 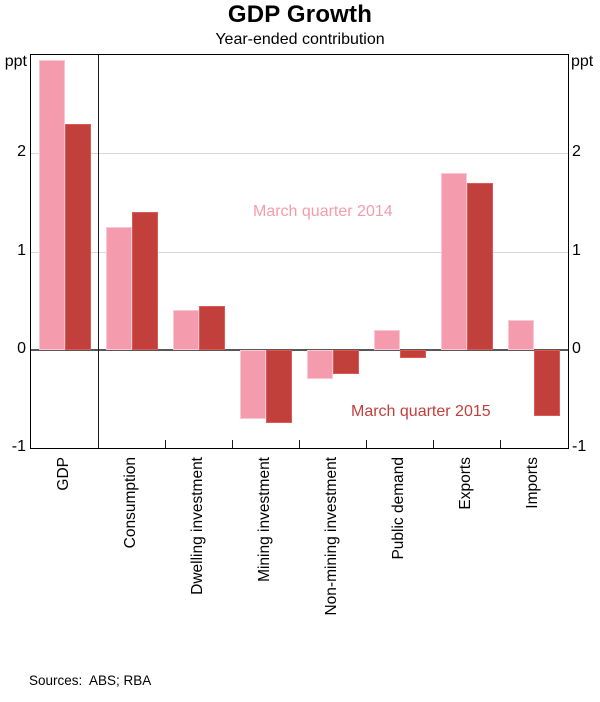 What do you see at coordinates (90, 680) in the screenshot?
I see `source-note: Sources: ABS; RBA` at bounding box center [90, 680].